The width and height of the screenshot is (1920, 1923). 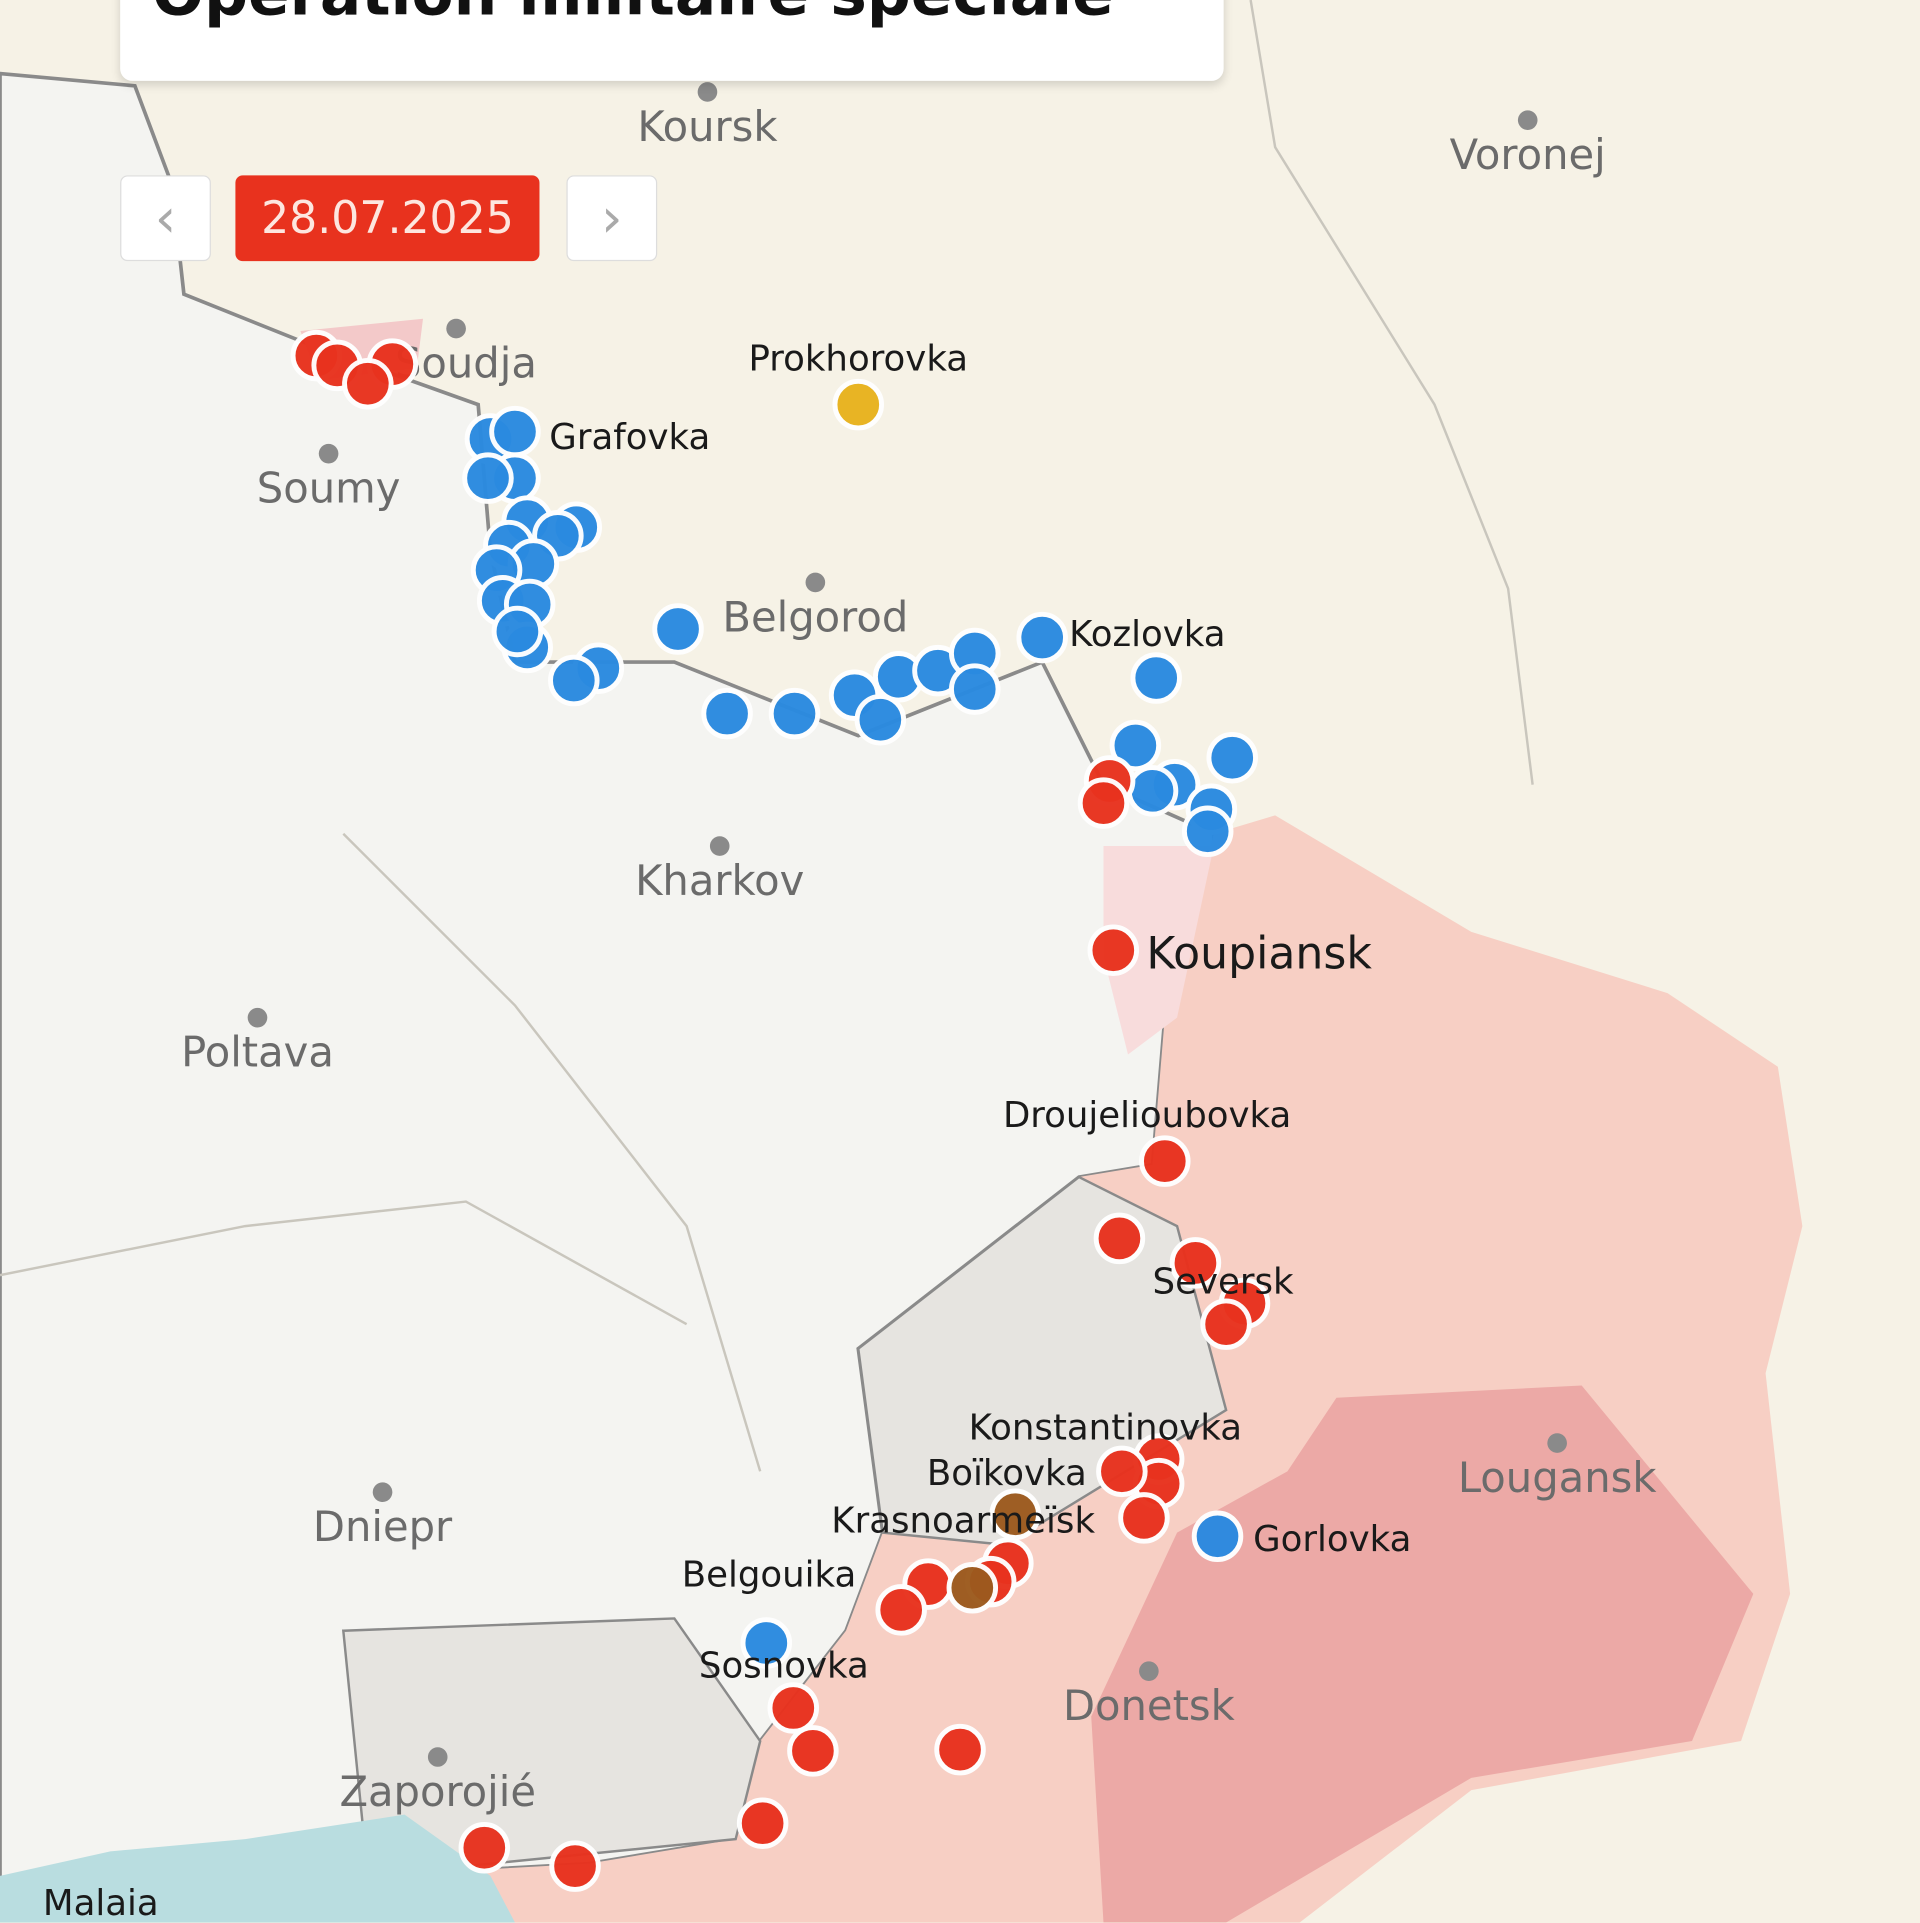 I want to click on city-label: Lougansk, so click(x=1558, y=1477).